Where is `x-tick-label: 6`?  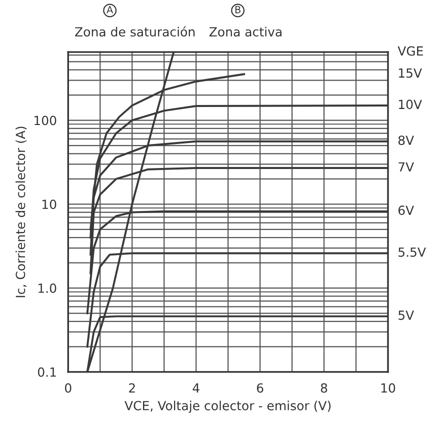
x-tick-label: 6 is located at coordinates (260, 388).